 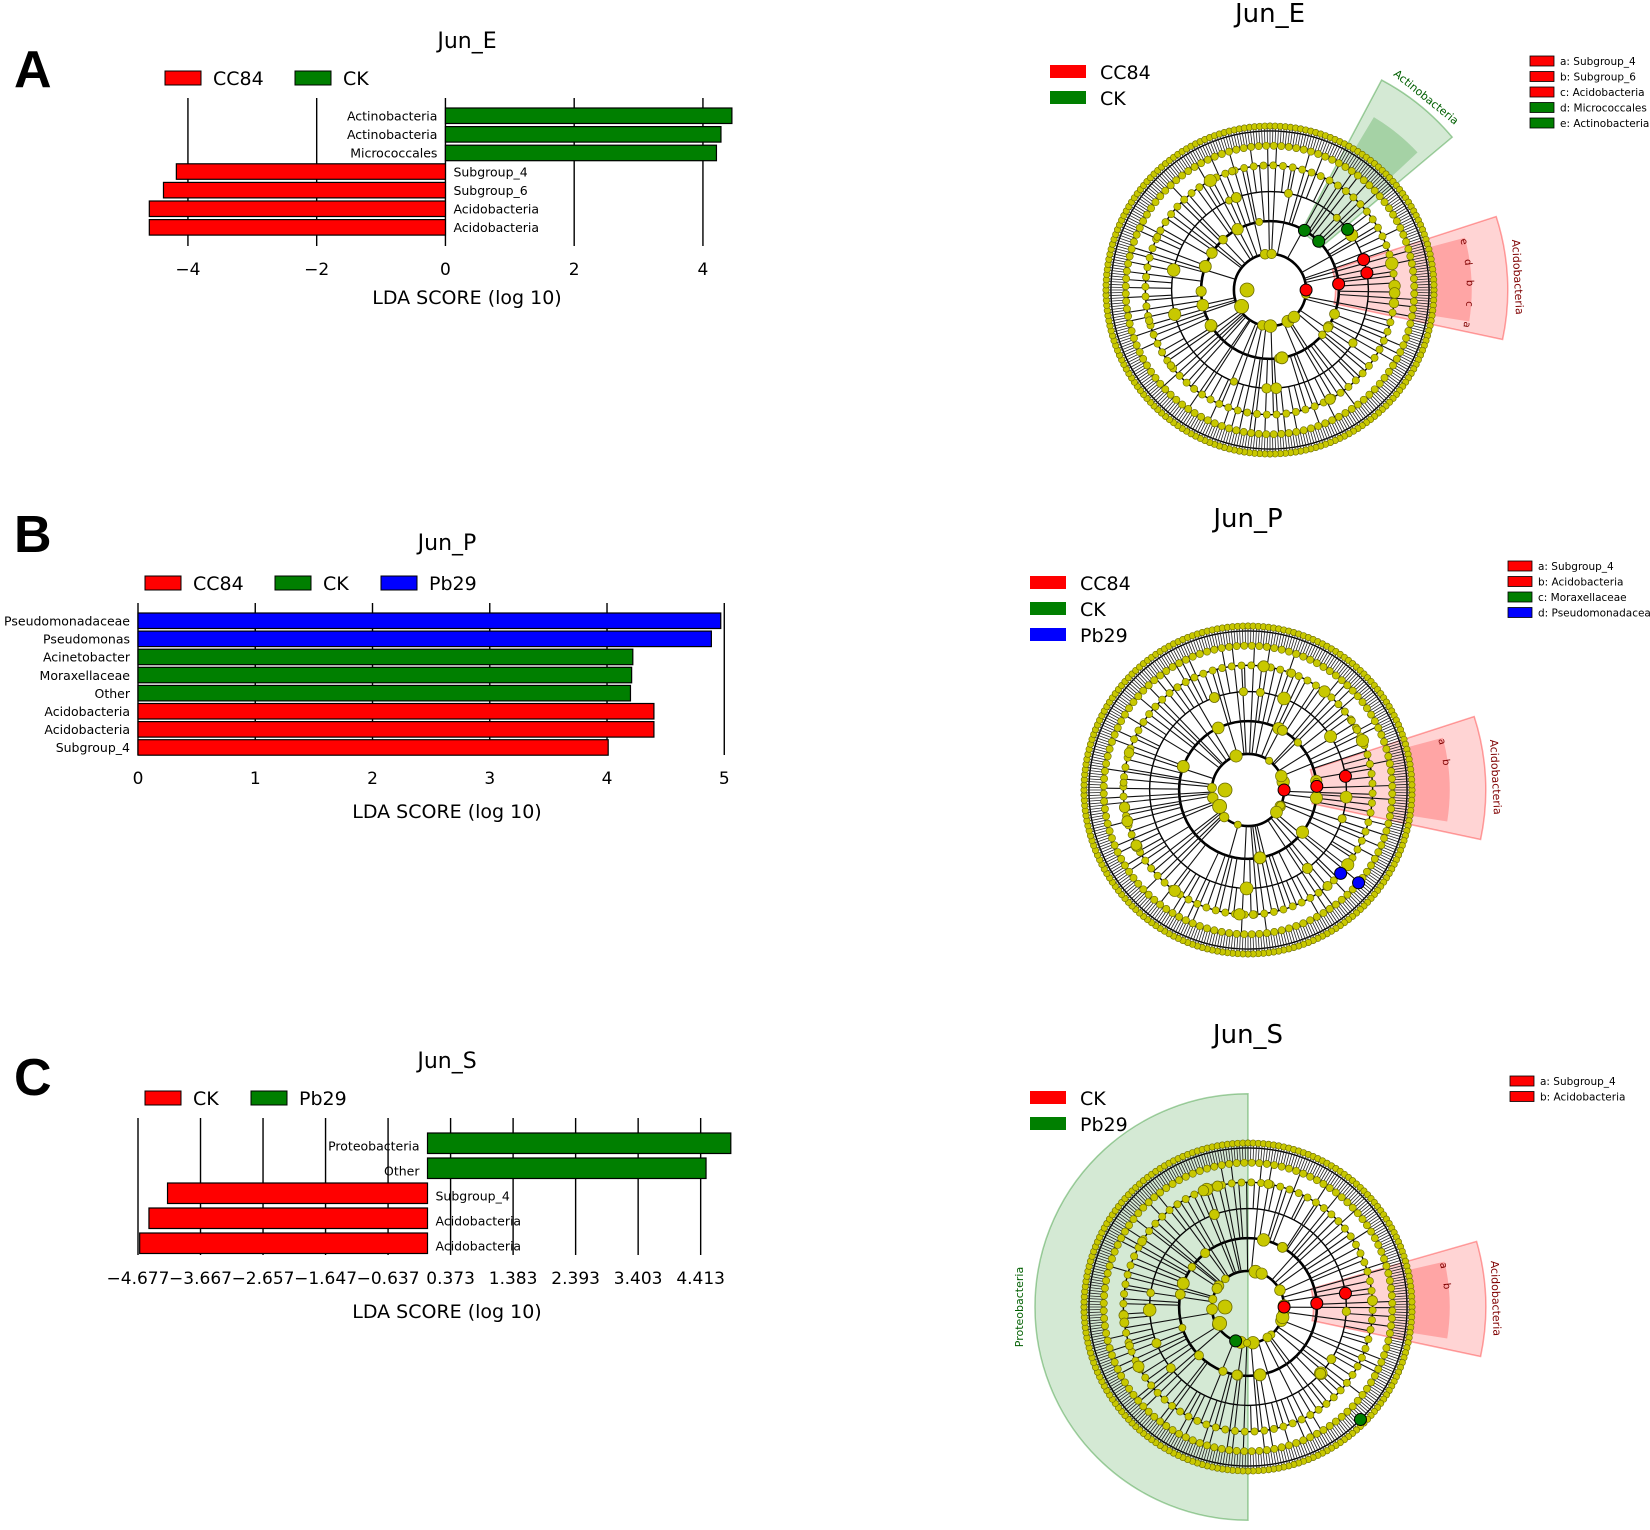 What do you see at coordinates (496, 209) in the screenshot?
I see `bar-label: Acidobacteria` at bounding box center [496, 209].